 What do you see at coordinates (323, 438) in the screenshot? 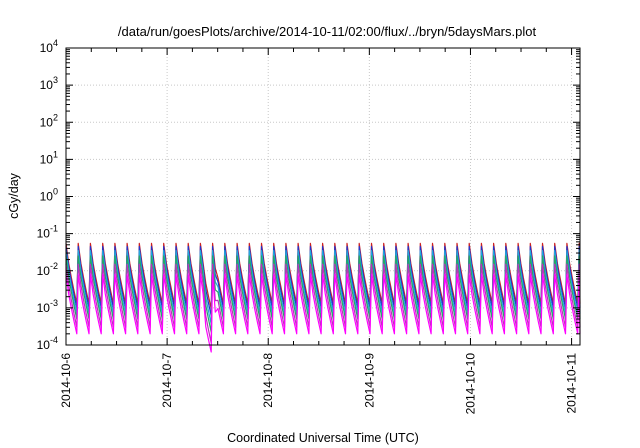
I see `x-axis-label: Coordinated Universal Time (UTC)` at bounding box center [323, 438].